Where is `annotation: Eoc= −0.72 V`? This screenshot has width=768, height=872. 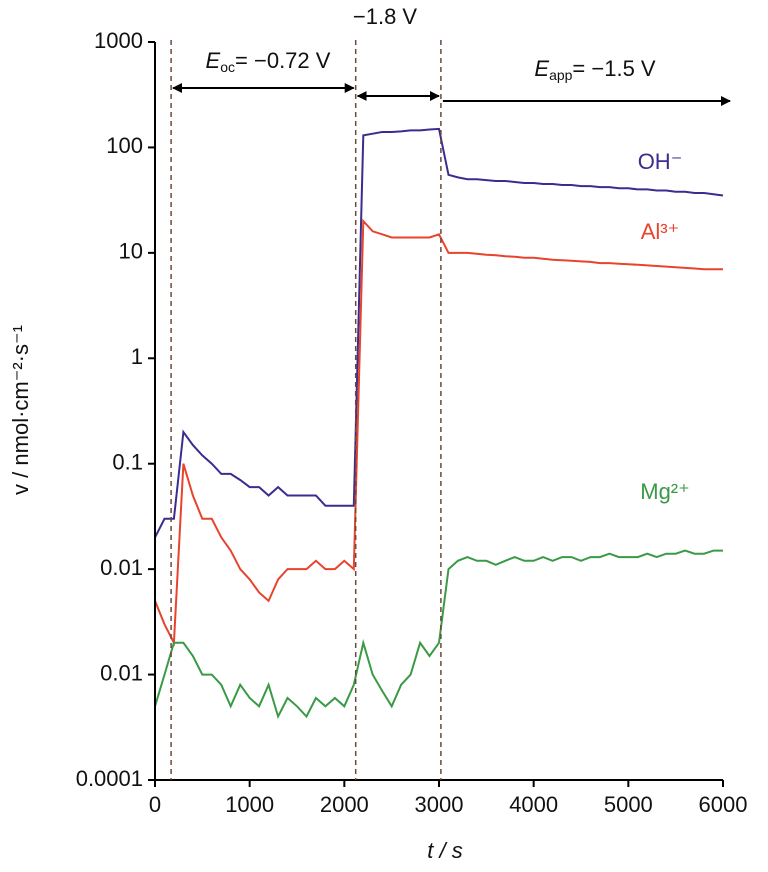
annotation: Eoc= −0.72 V is located at coordinates (268, 61).